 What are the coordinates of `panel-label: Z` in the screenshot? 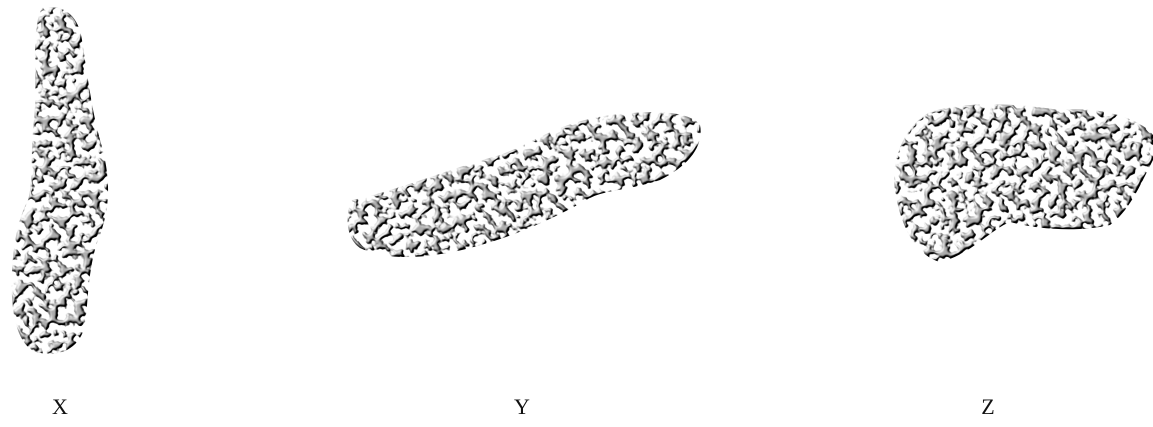 It's located at (987, 406).